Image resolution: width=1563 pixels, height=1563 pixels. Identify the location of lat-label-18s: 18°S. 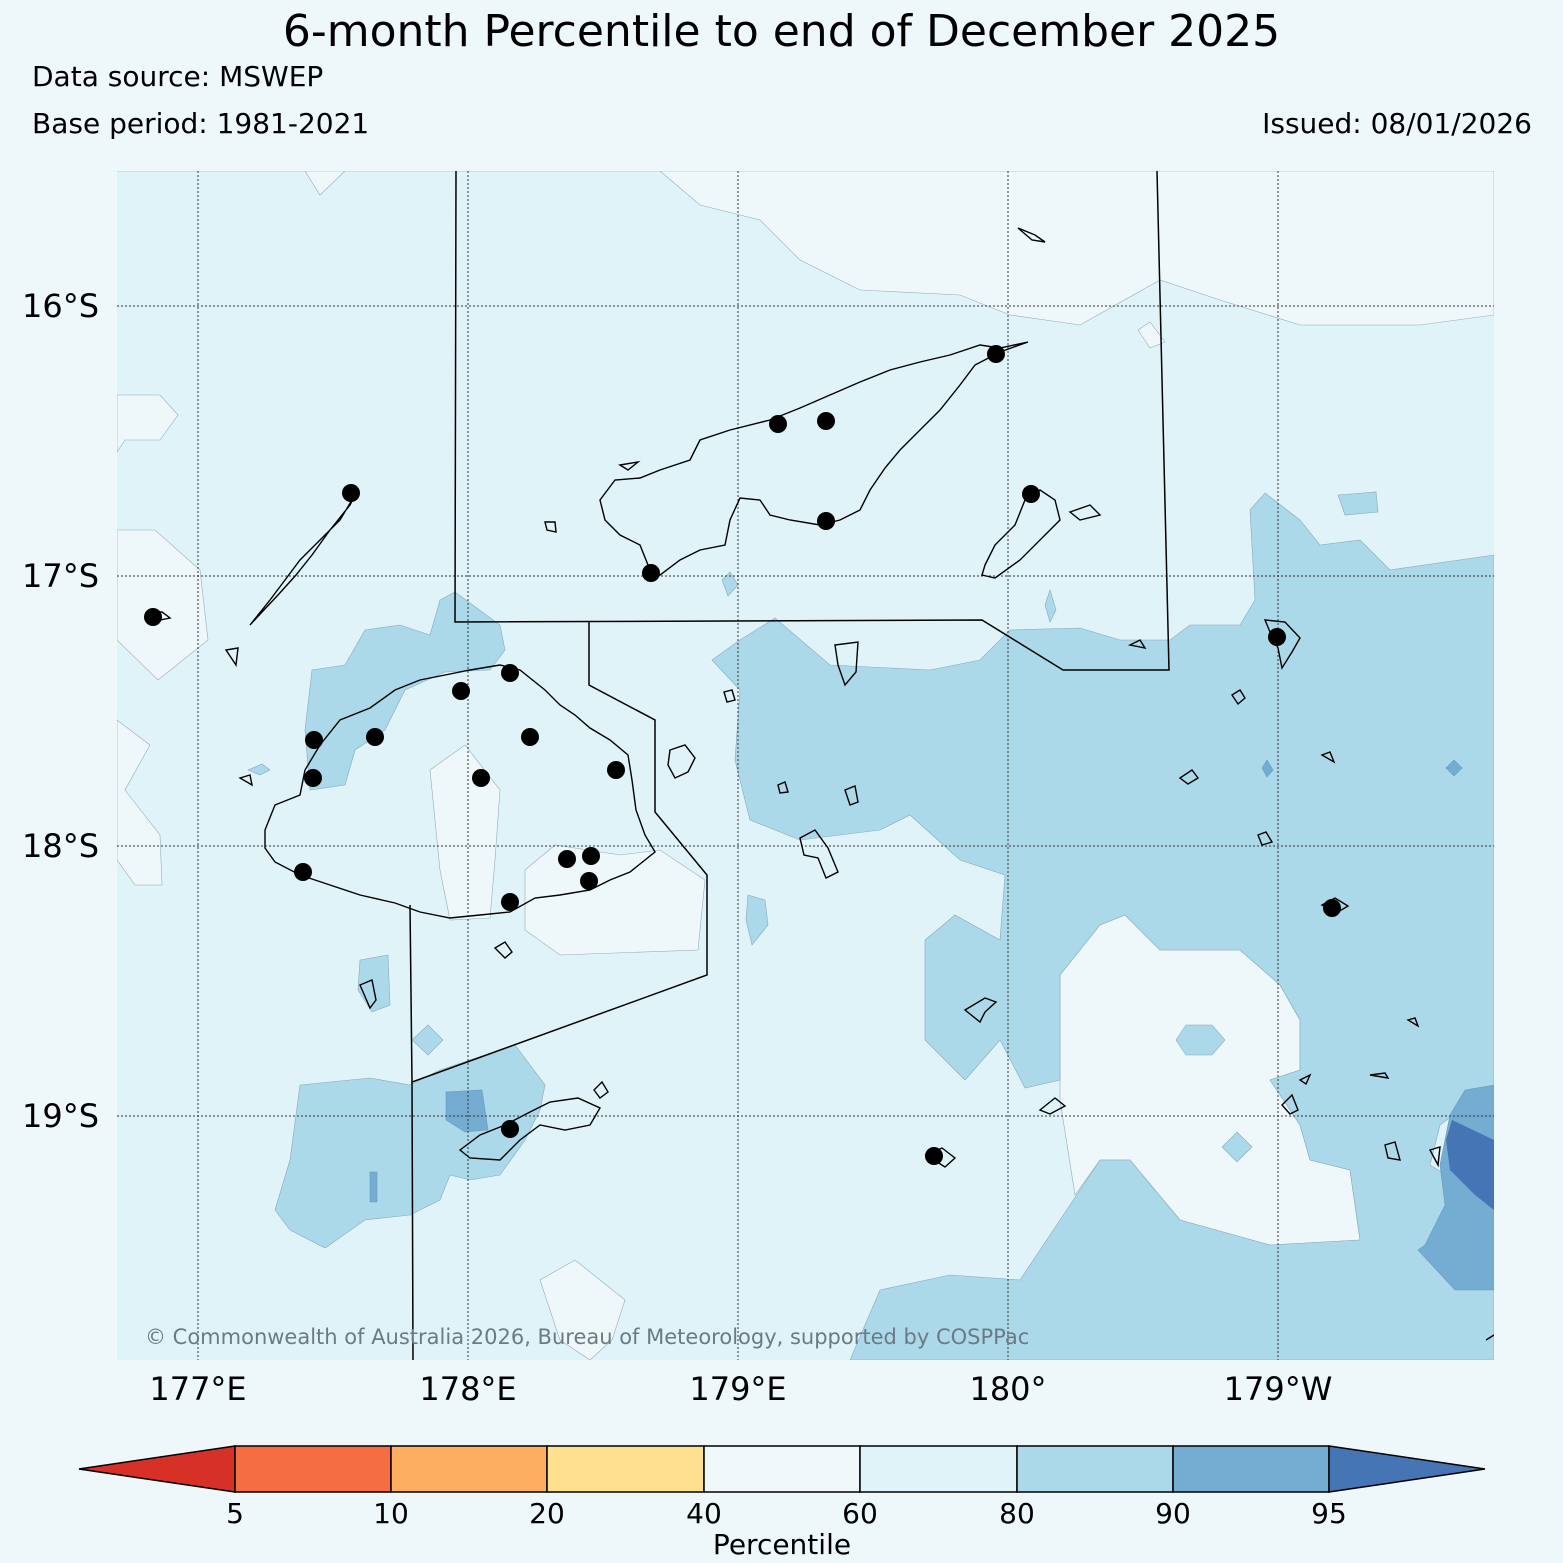
(61, 846).